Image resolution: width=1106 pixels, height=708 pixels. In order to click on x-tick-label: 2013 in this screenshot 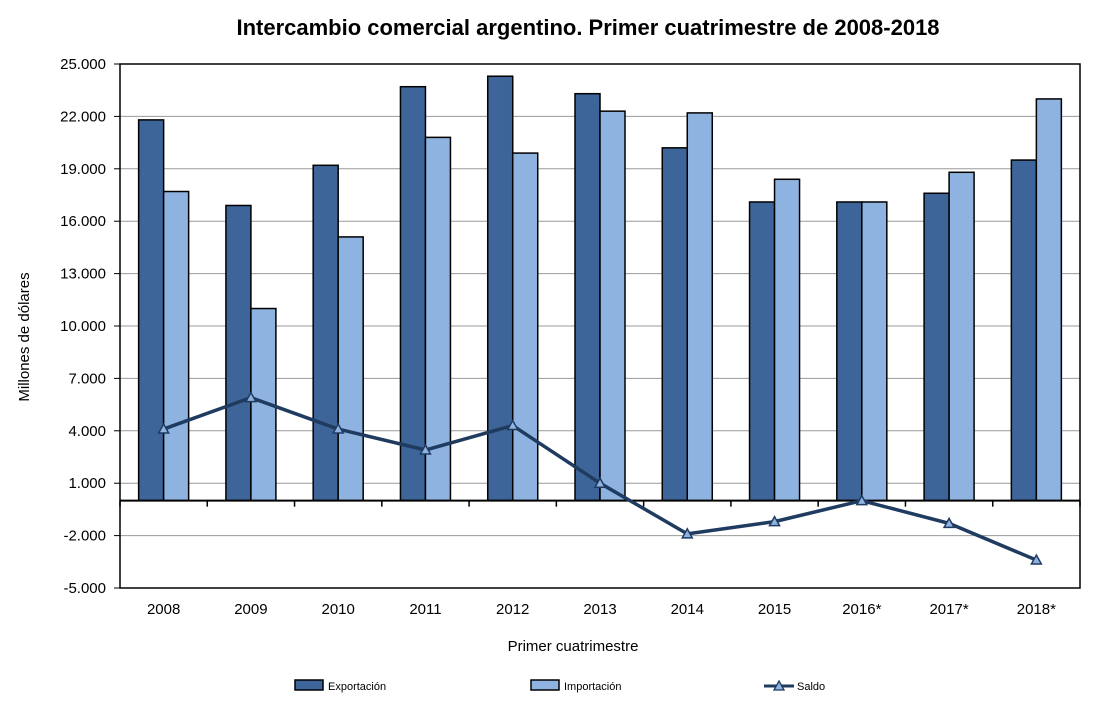, I will do `click(599, 609)`.